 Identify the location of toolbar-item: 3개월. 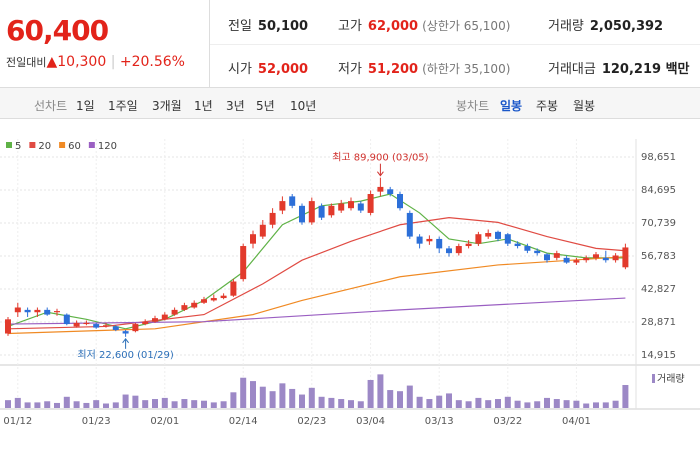
(167, 106).